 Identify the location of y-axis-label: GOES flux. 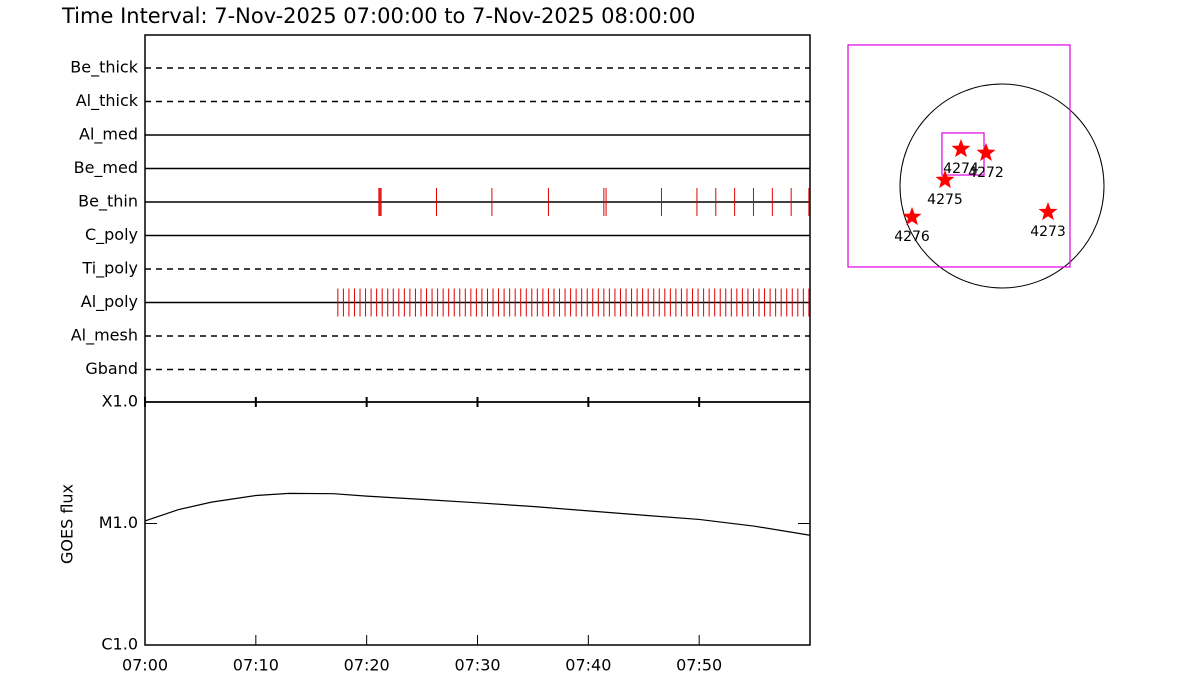
(67, 524).